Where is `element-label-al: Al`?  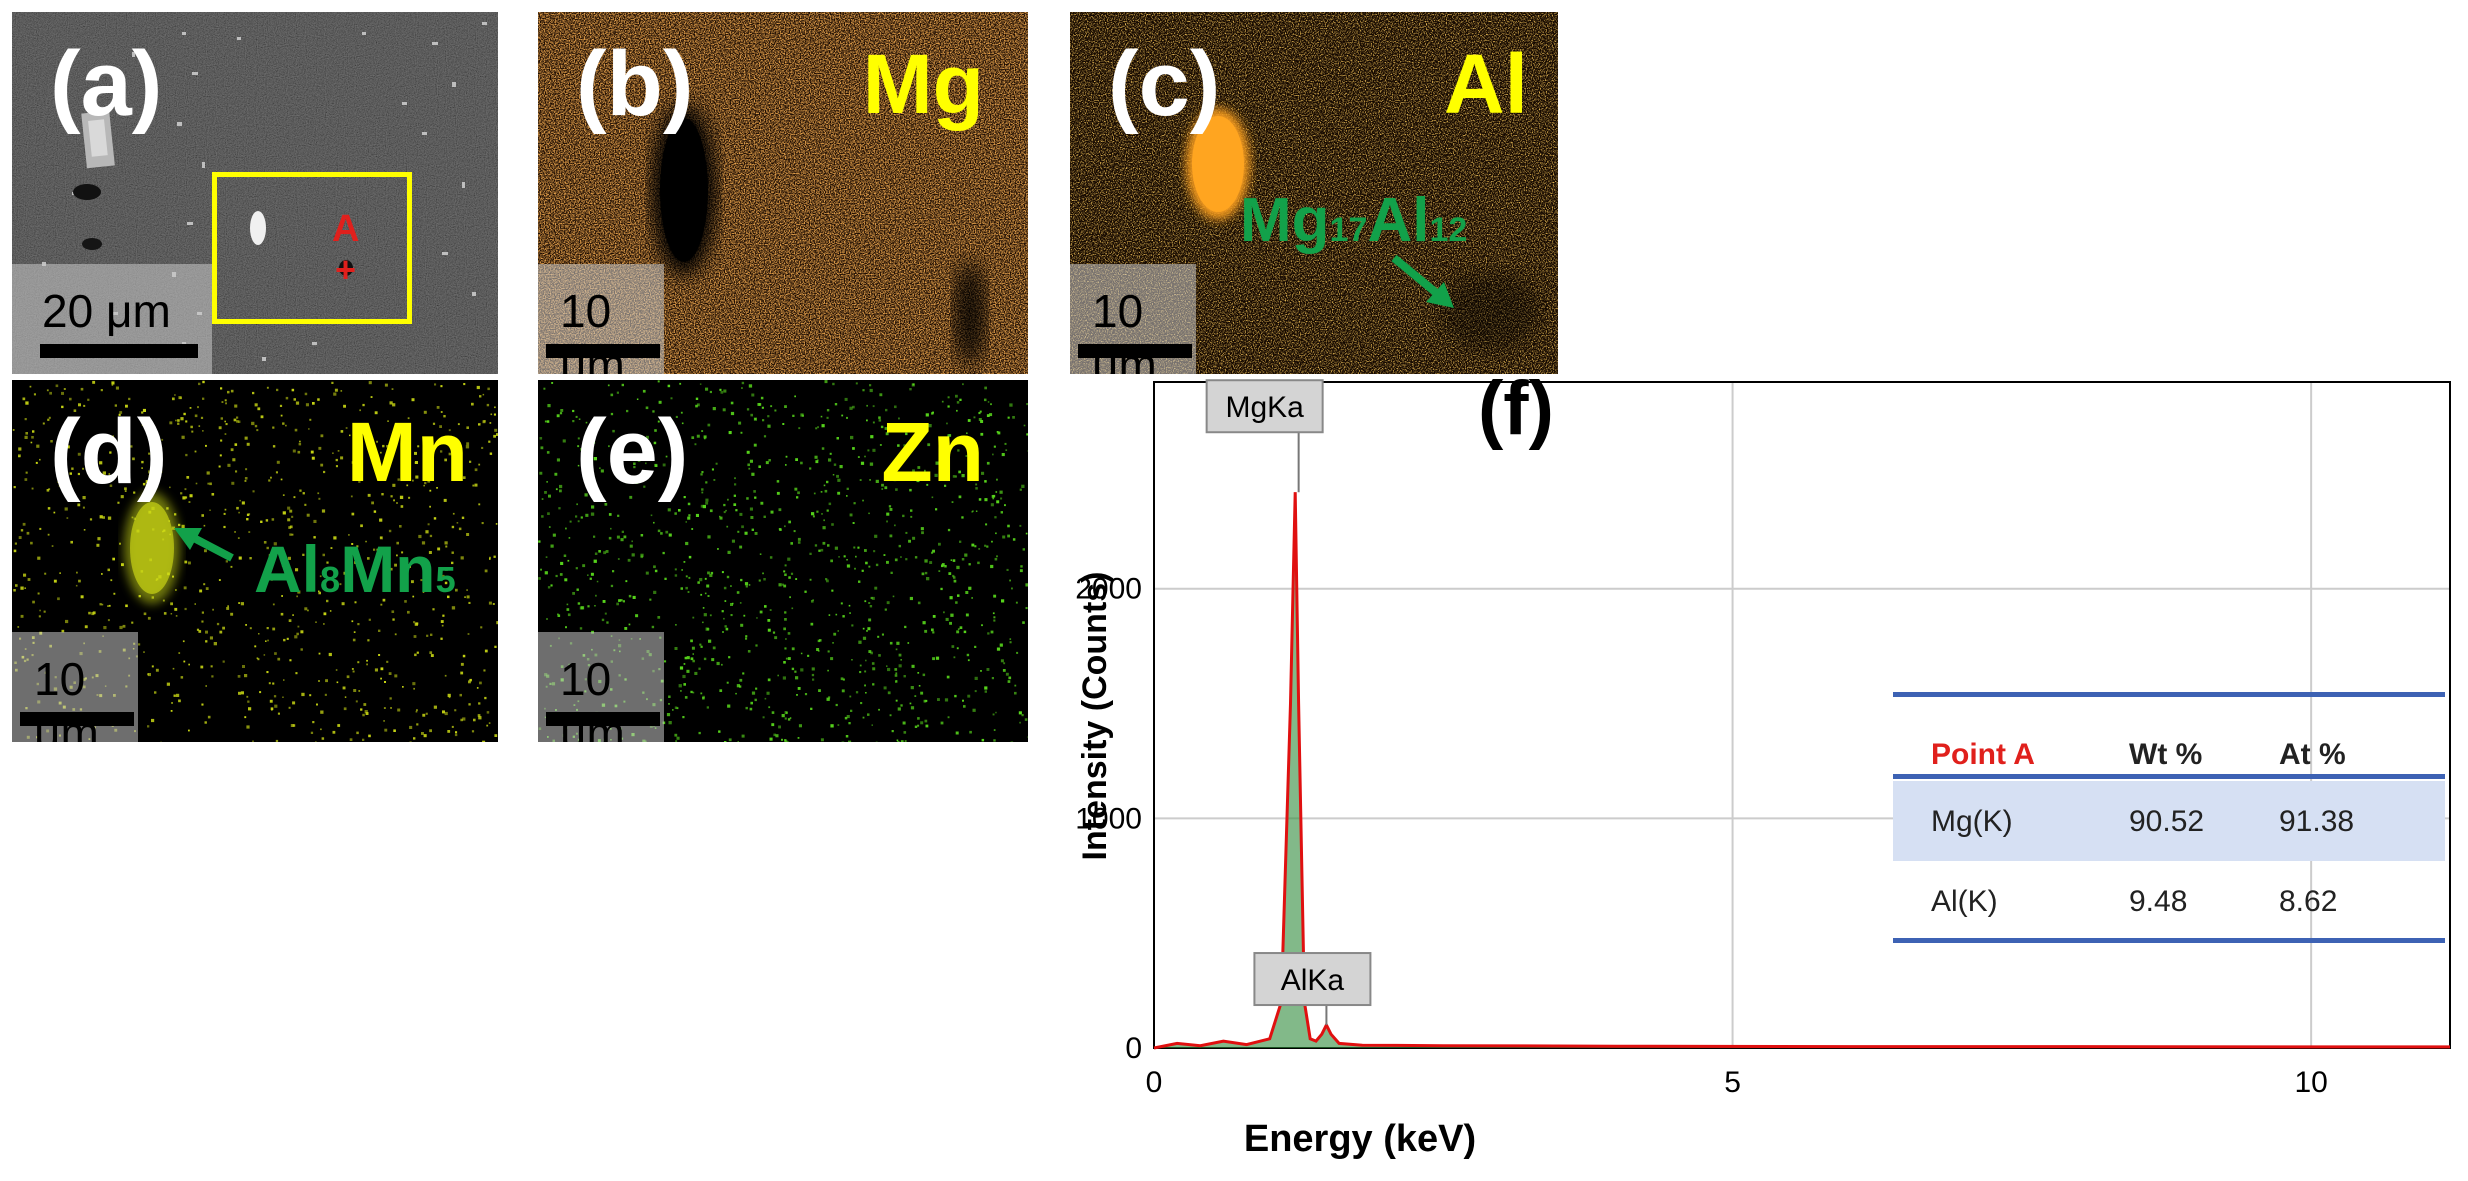 element-label-al: Al is located at coordinates (1486, 84).